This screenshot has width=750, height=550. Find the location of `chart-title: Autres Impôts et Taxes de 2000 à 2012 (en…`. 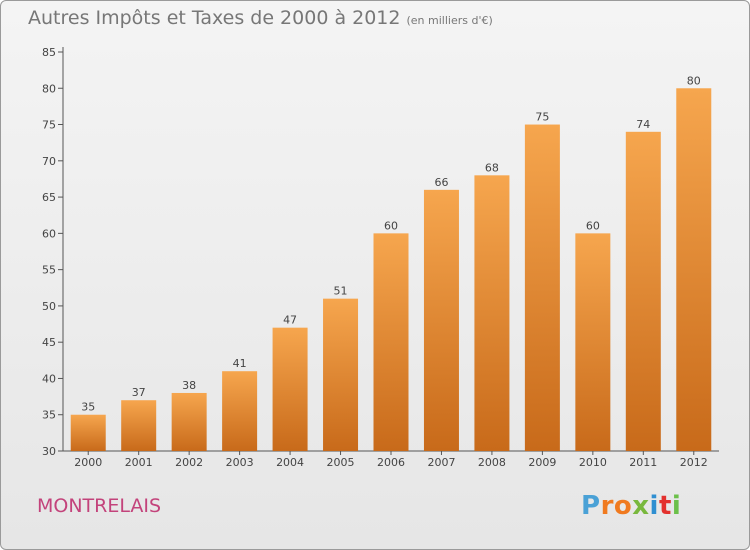

chart-title: Autres Impôts et Taxes de 2000 à 2012 (en… is located at coordinates (260, 18).